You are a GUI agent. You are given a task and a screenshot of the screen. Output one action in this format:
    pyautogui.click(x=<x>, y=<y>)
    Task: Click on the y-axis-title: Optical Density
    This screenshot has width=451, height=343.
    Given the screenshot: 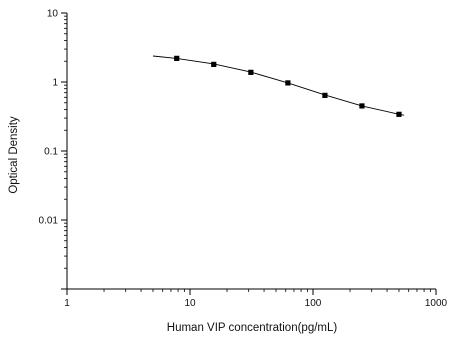 What is the action you would take?
    pyautogui.click(x=14, y=155)
    